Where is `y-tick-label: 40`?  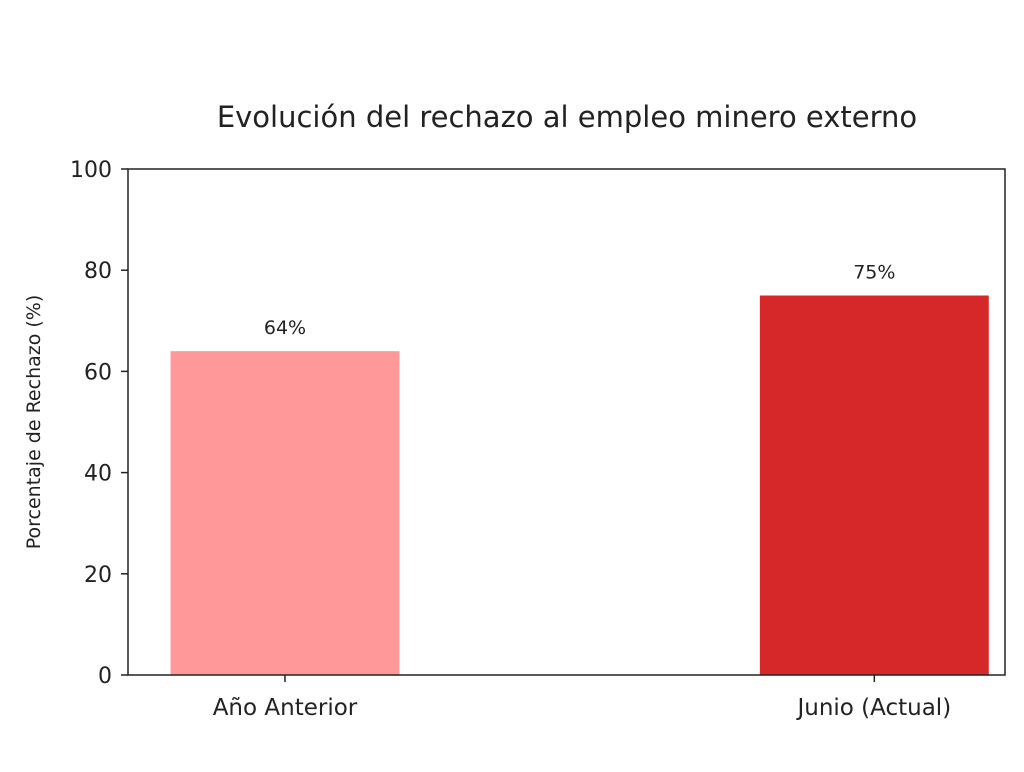 y-tick-label: 40 is located at coordinates (98, 474).